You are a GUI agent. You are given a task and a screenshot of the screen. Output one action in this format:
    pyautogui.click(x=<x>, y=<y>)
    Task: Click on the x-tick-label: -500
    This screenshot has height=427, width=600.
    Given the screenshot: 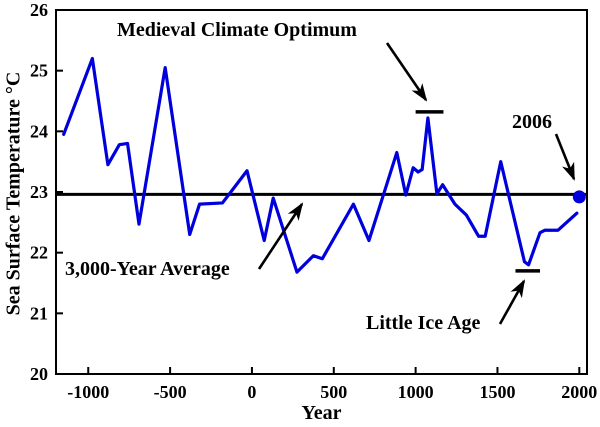 What is the action you would take?
    pyautogui.click(x=170, y=392)
    